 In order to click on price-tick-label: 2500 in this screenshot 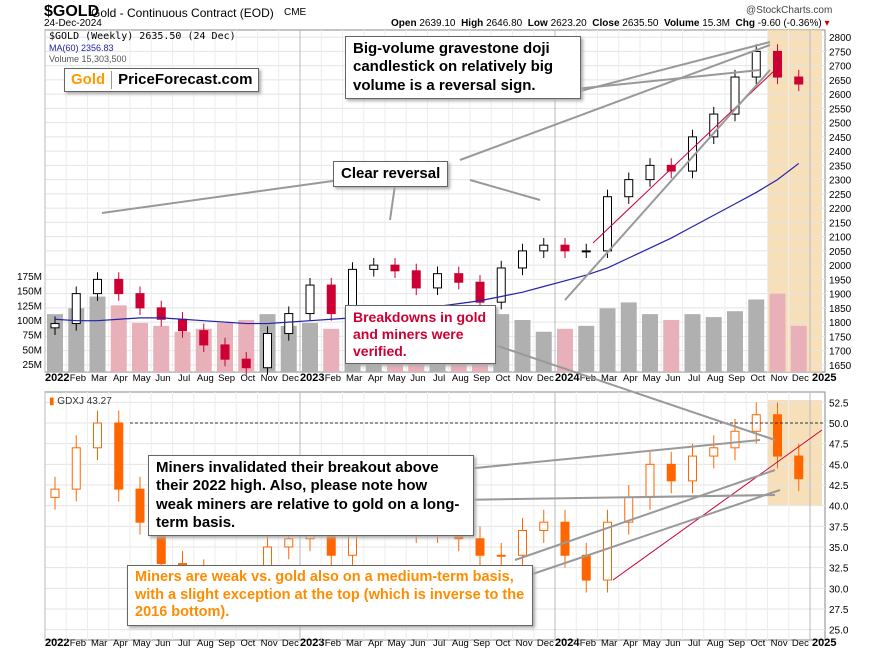, I will do `click(840, 124)`.